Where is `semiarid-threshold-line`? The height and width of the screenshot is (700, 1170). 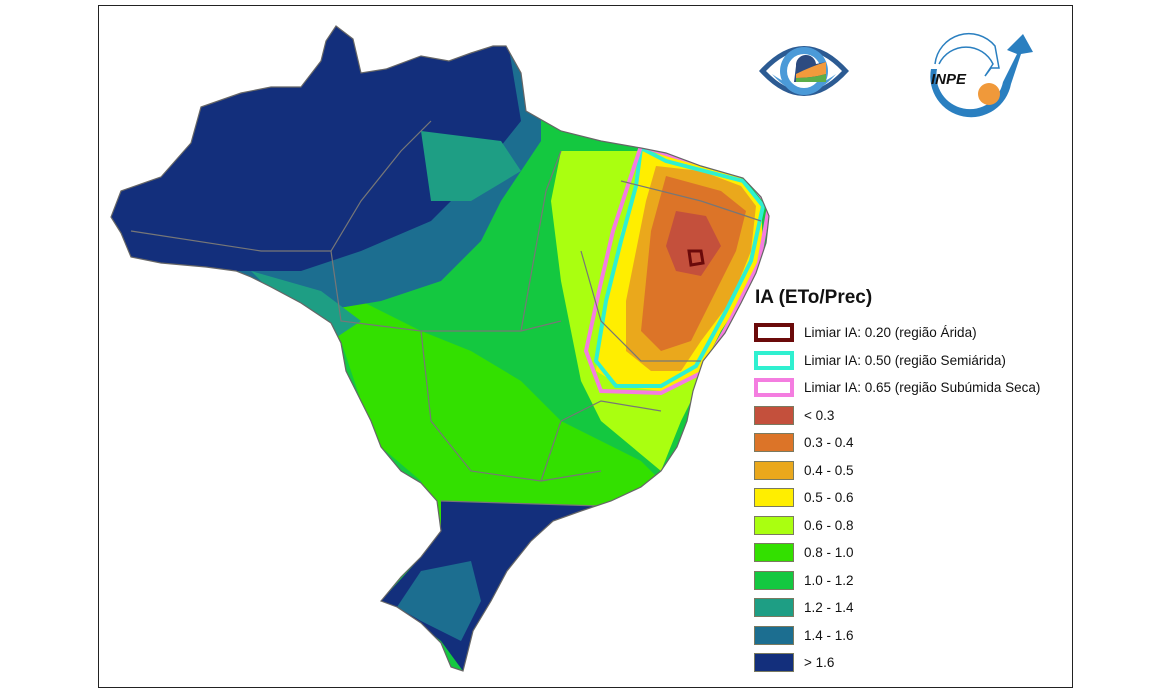
semiarid-threshold-line is located at coordinates (679, 266).